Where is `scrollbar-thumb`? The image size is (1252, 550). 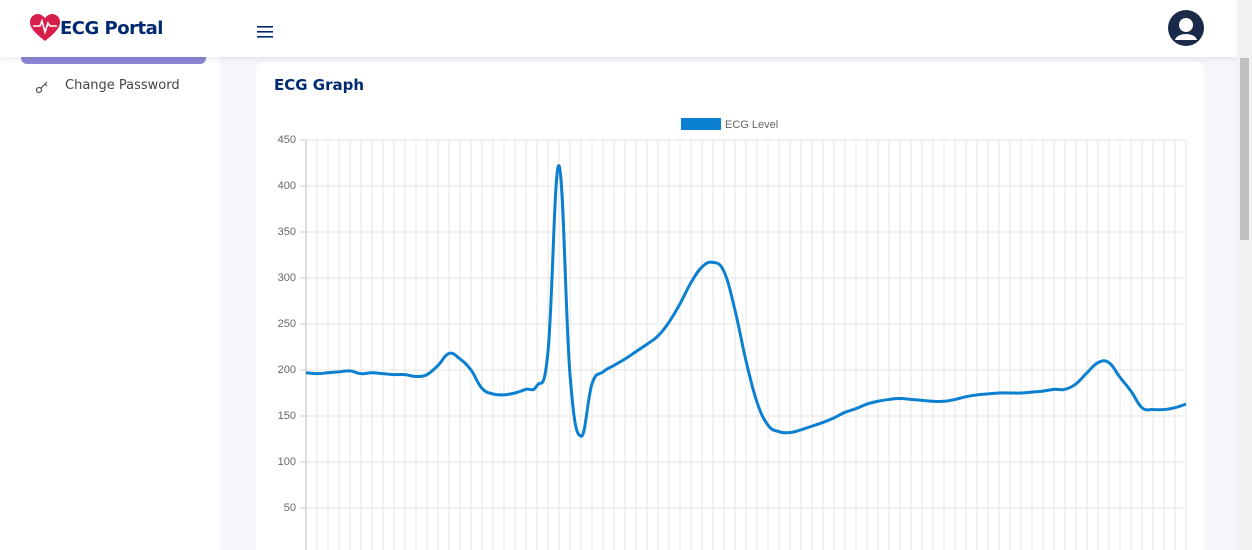
scrollbar-thumb is located at coordinates (1244, 149).